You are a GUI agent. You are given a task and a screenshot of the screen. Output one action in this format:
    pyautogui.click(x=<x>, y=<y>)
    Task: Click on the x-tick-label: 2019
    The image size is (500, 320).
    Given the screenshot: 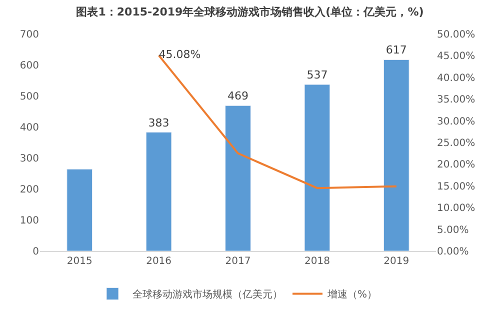 What is the action you would take?
    pyautogui.click(x=397, y=261)
    